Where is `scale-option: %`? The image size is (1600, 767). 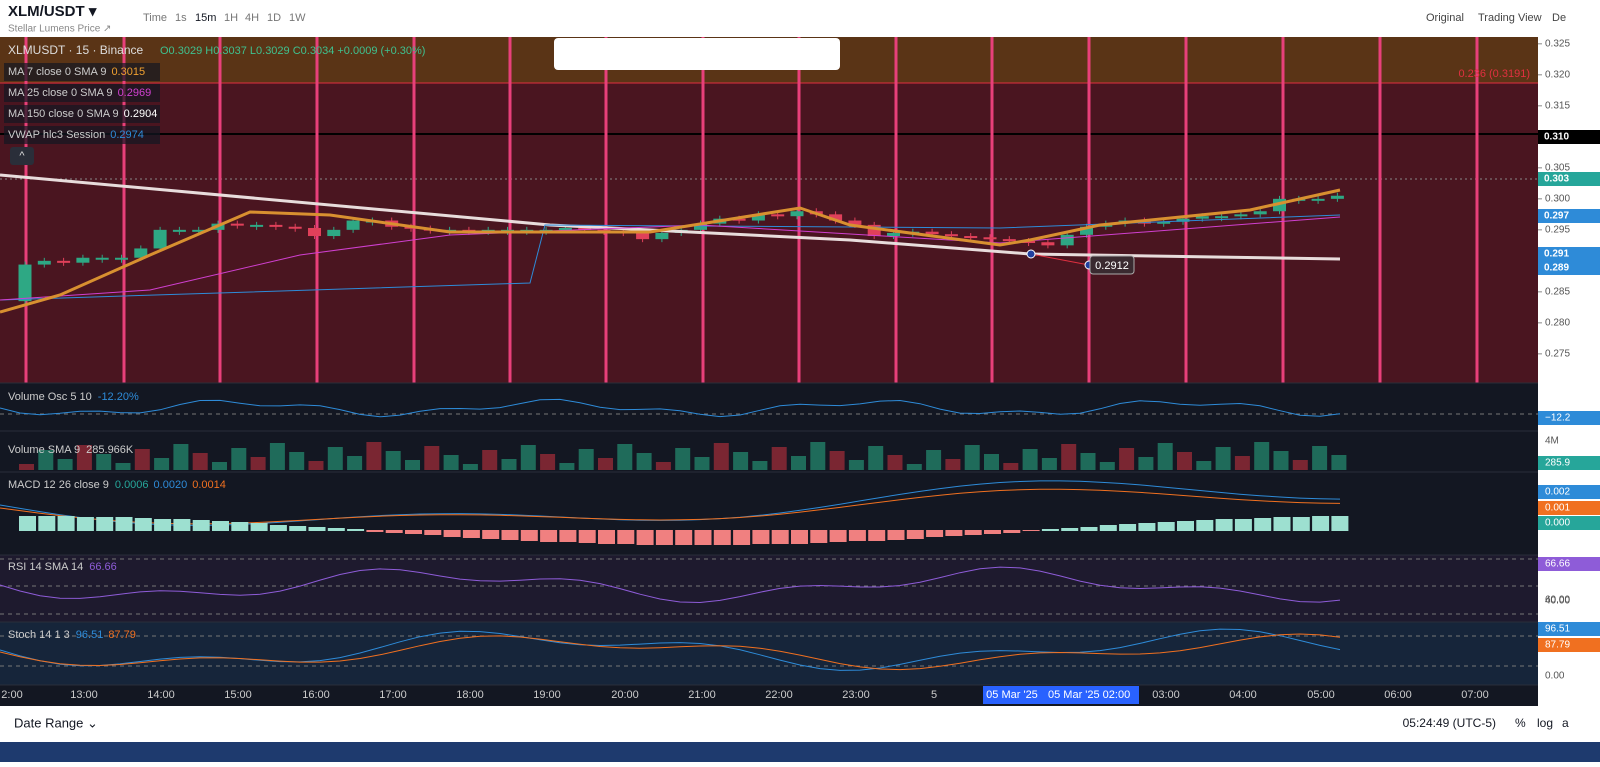
scale-option: % is located at coordinates (1520, 723).